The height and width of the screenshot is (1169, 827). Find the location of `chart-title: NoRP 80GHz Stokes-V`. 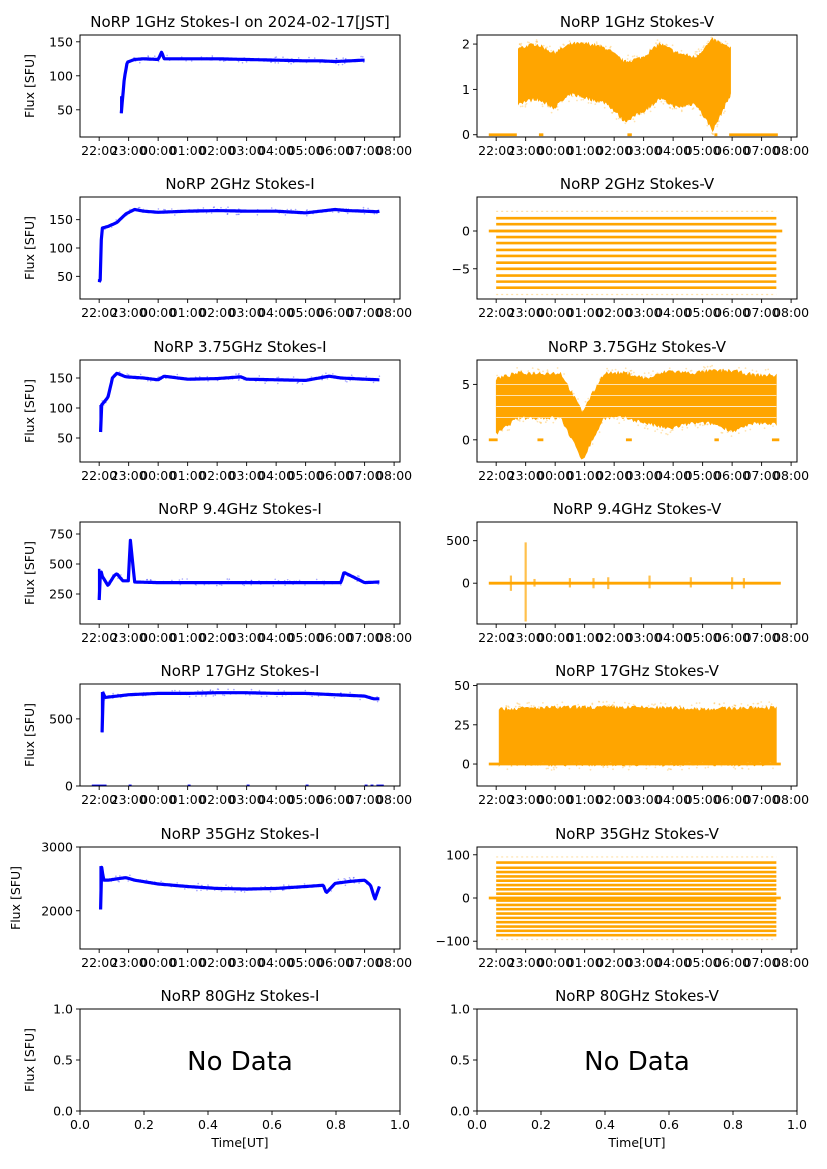

chart-title: NoRP 80GHz Stokes-V is located at coordinates (637, 996).